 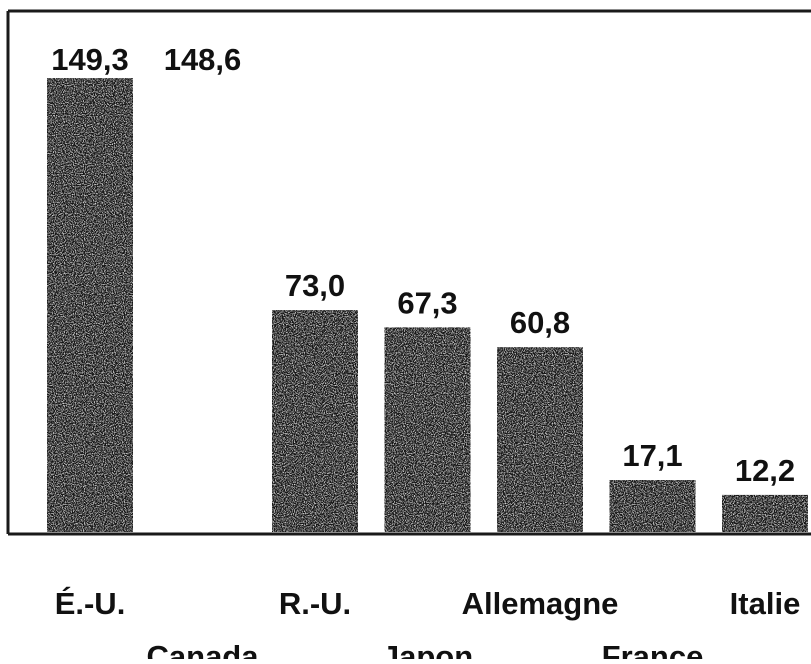 What do you see at coordinates (540, 322) in the screenshot?
I see `value-label: 60,8` at bounding box center [540, 322].